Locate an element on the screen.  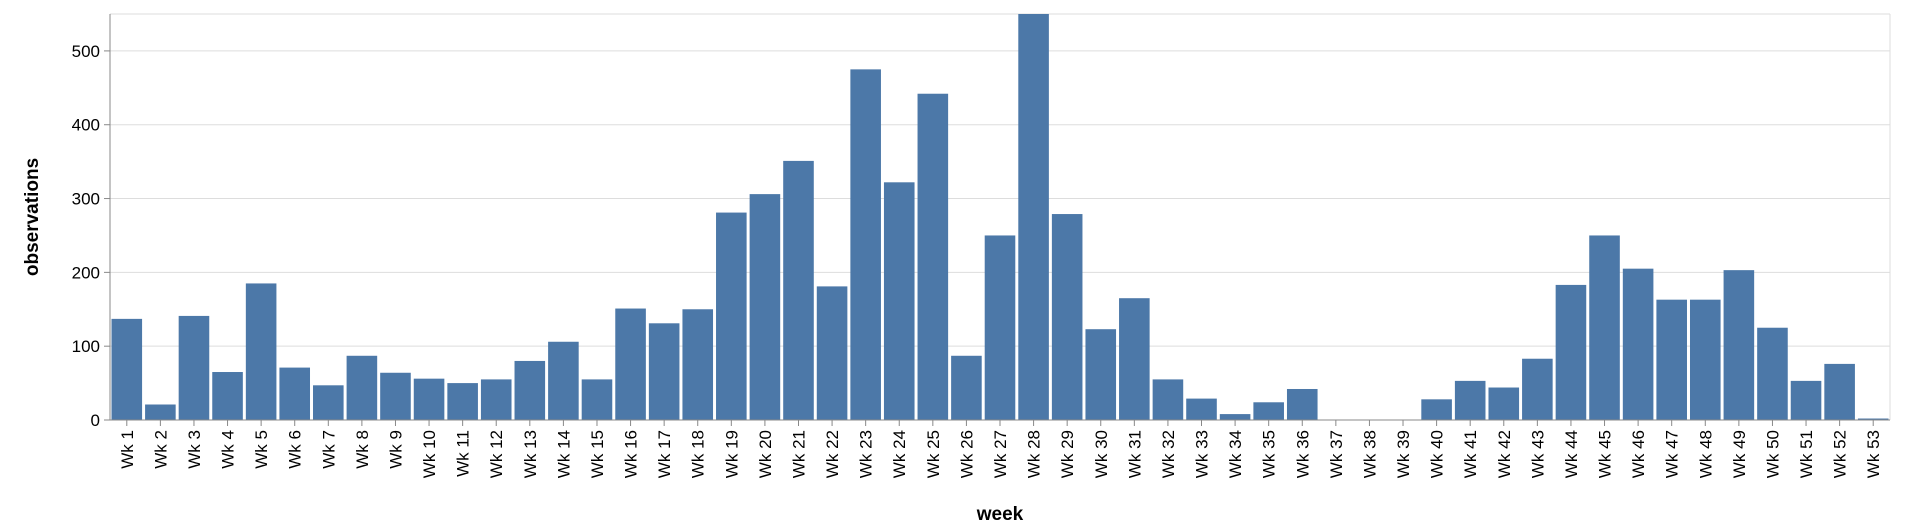
x-tick-label: Wk 14 is located at coordinates (563, 454).